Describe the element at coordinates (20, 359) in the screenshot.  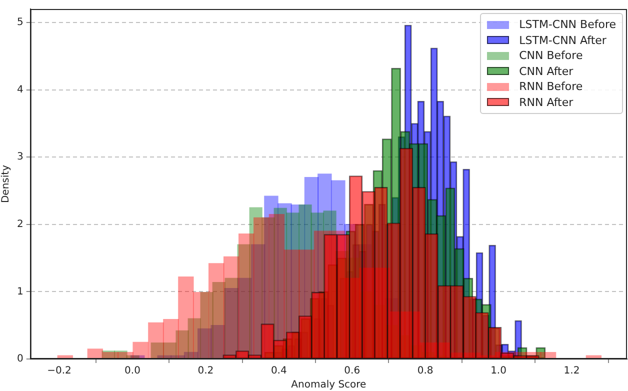
I see `y-tick-label: 0` at that location.